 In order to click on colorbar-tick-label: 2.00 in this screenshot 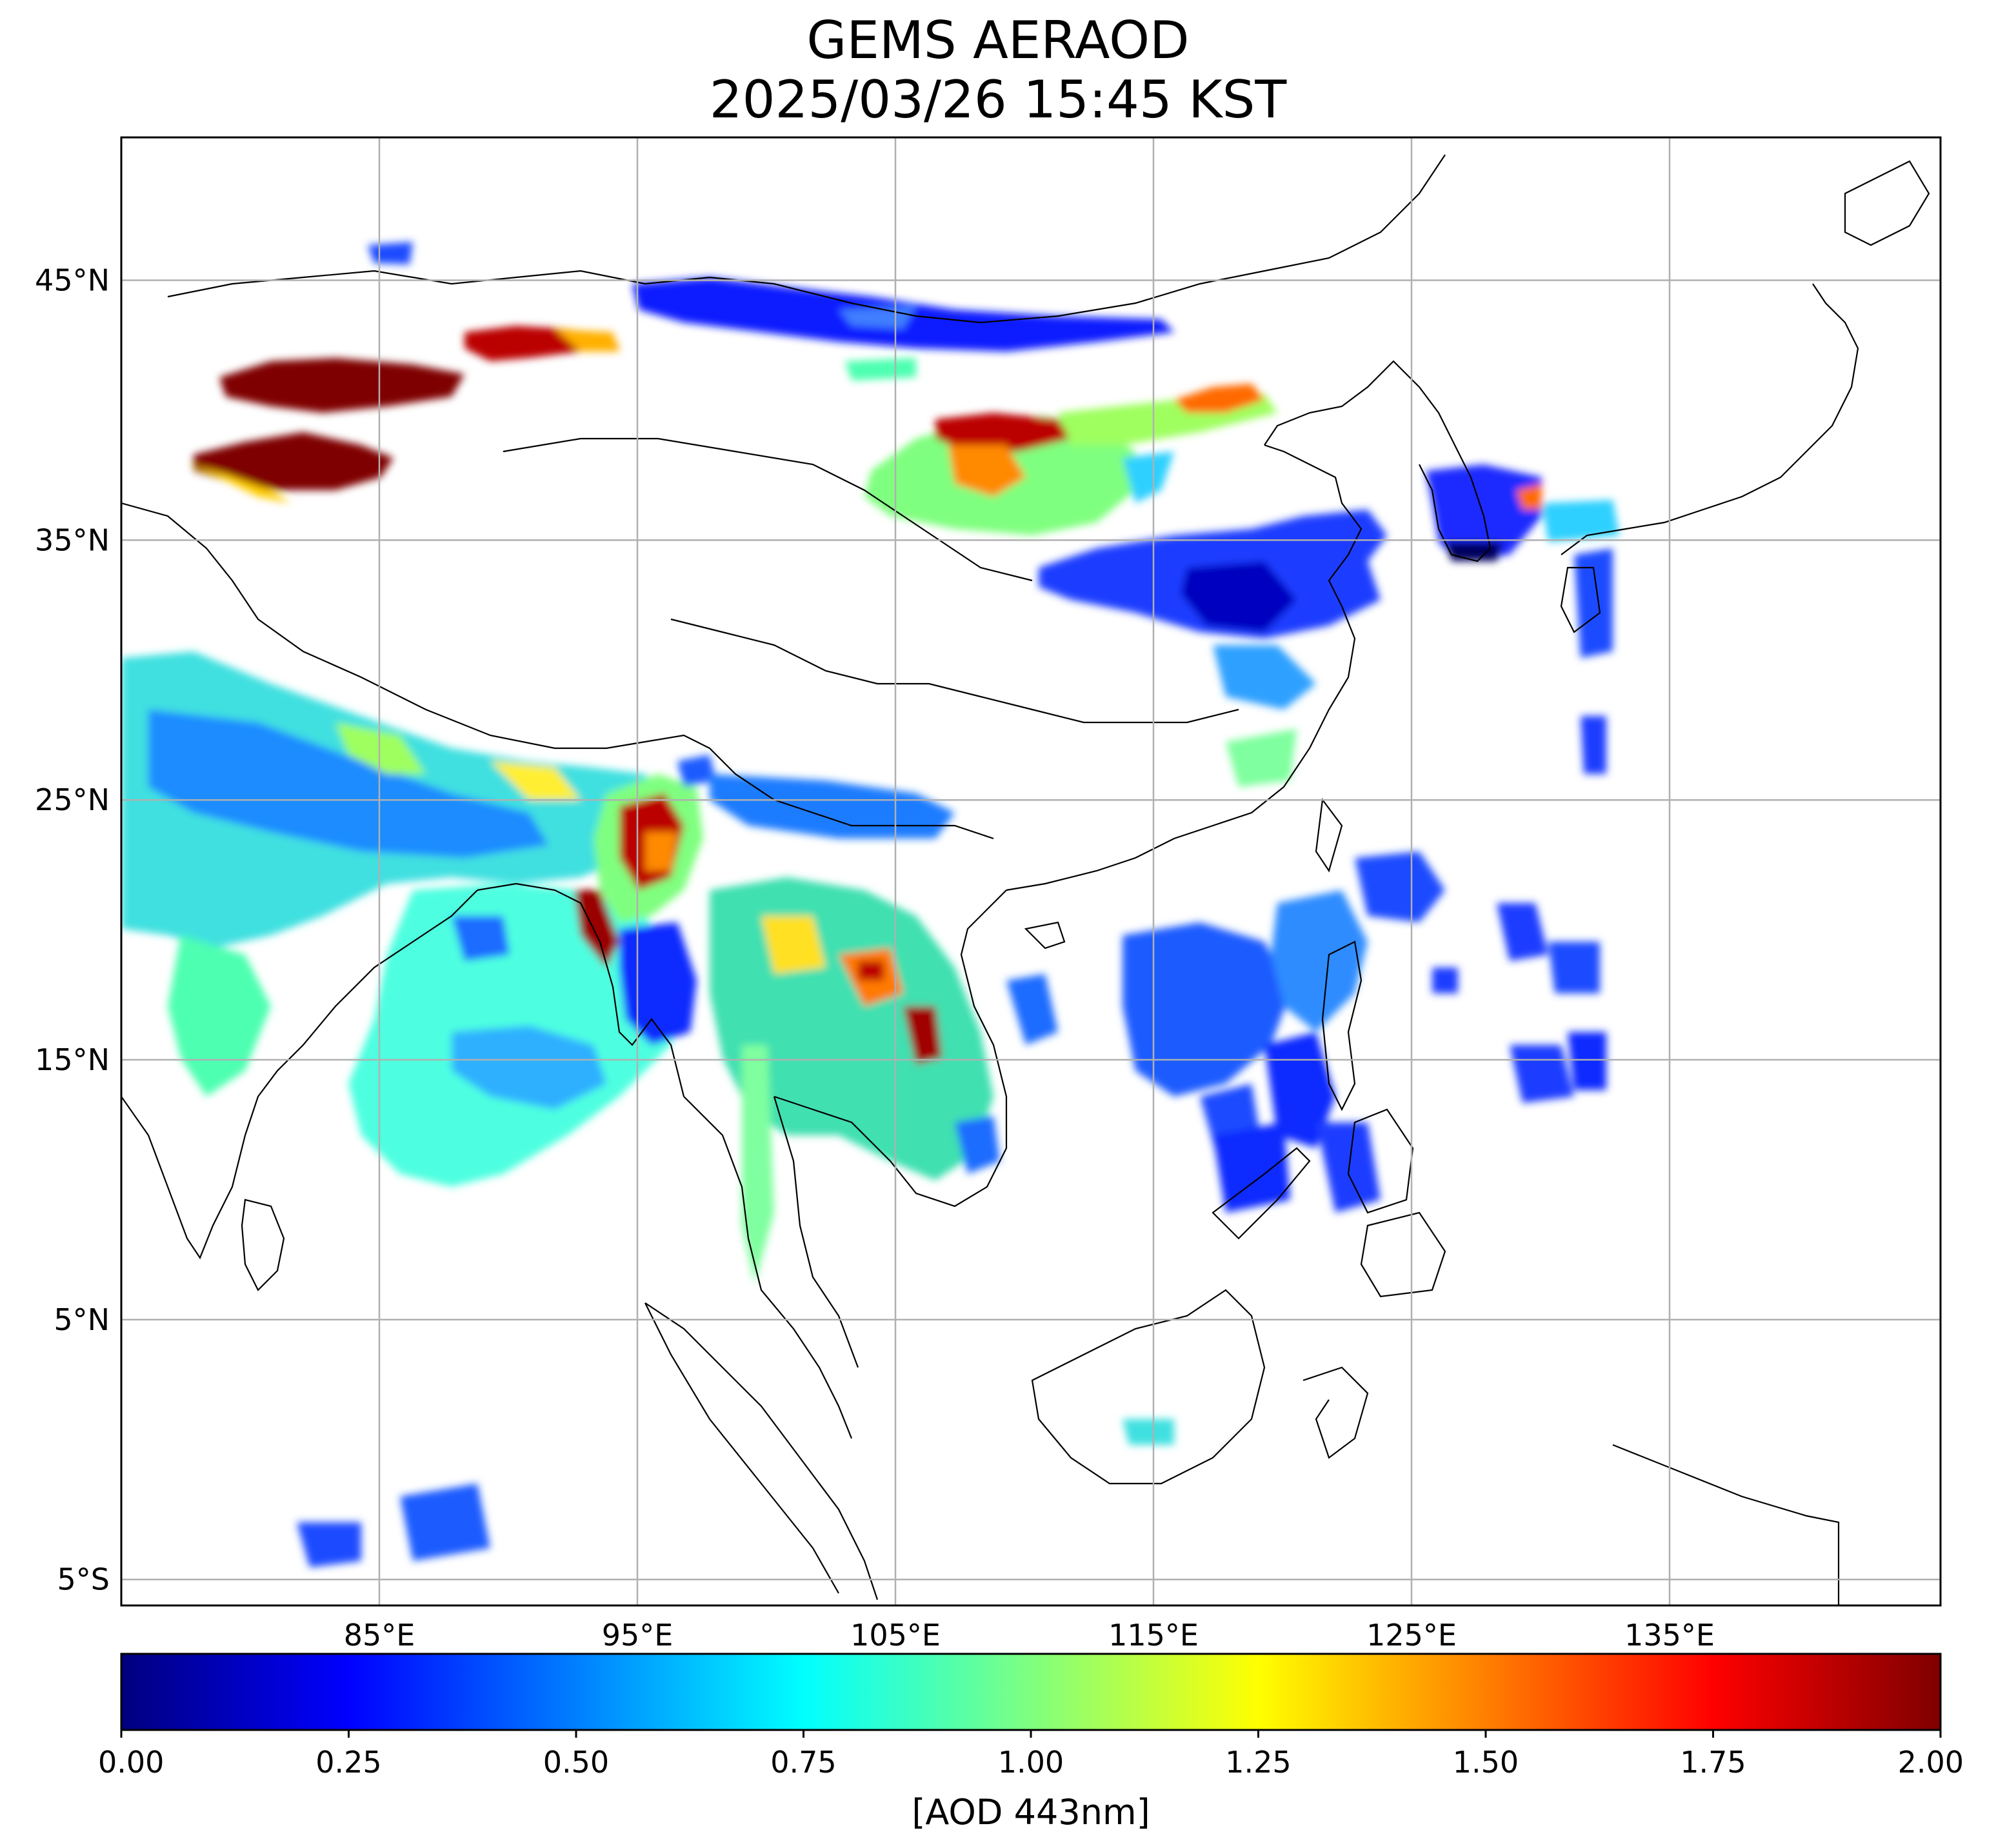, I will do `click(1931, 1763)`.